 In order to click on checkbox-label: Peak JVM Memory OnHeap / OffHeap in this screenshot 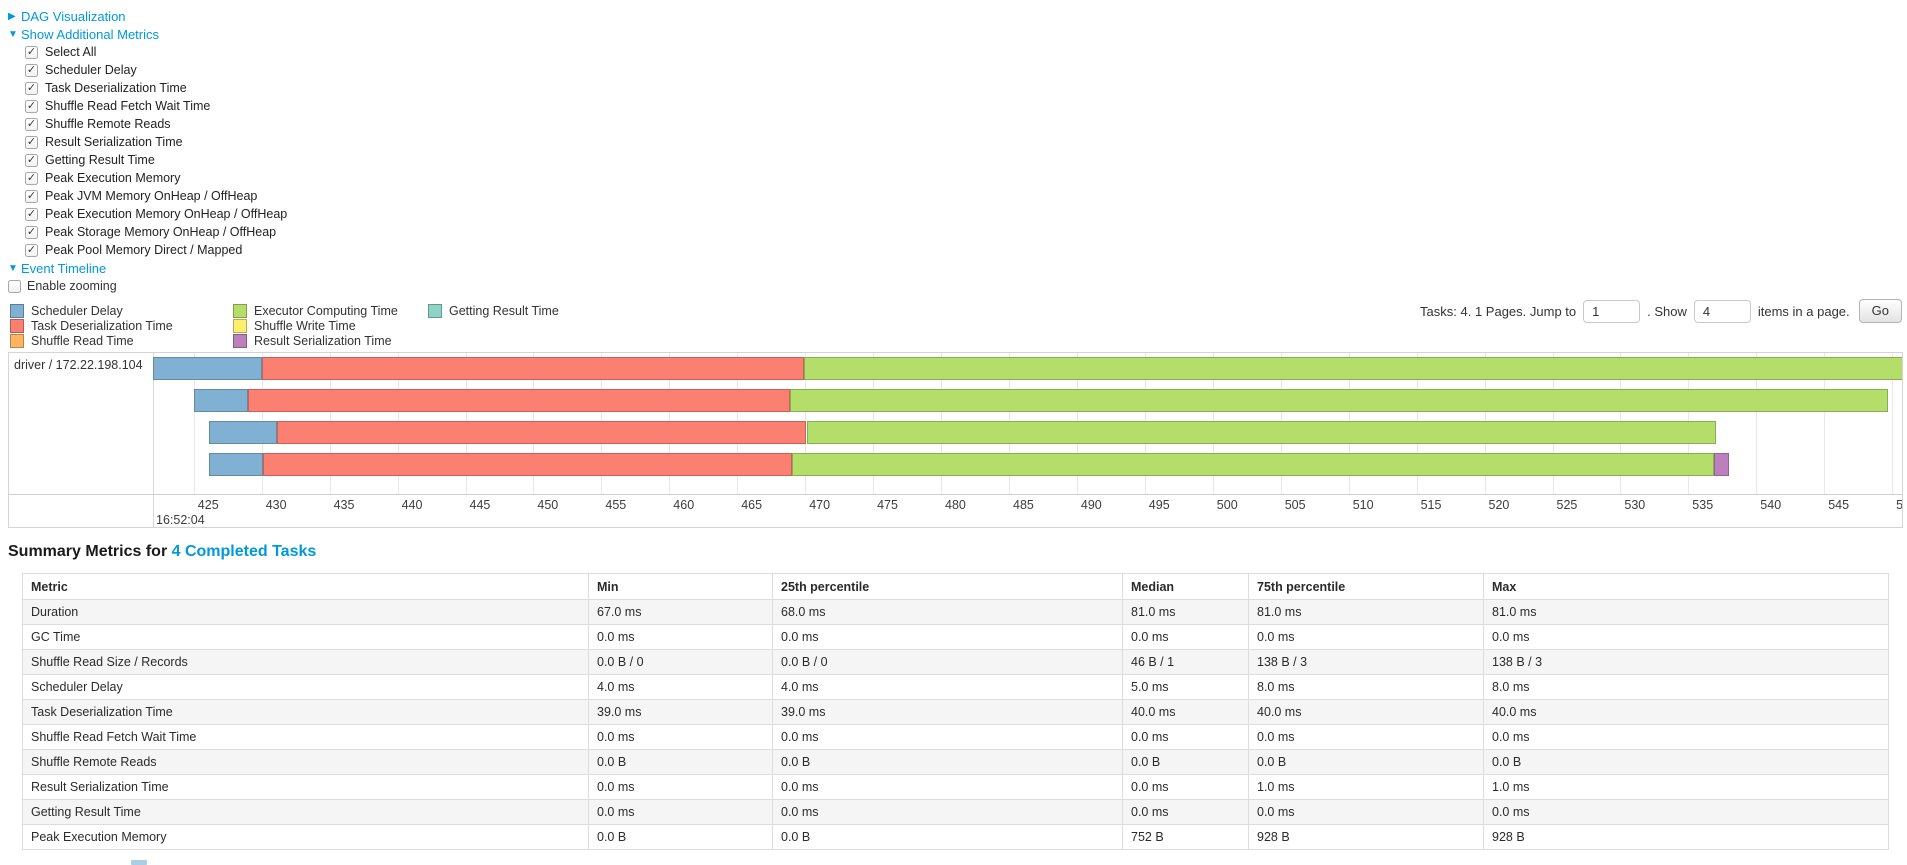, I will do `click(151, 196)`.